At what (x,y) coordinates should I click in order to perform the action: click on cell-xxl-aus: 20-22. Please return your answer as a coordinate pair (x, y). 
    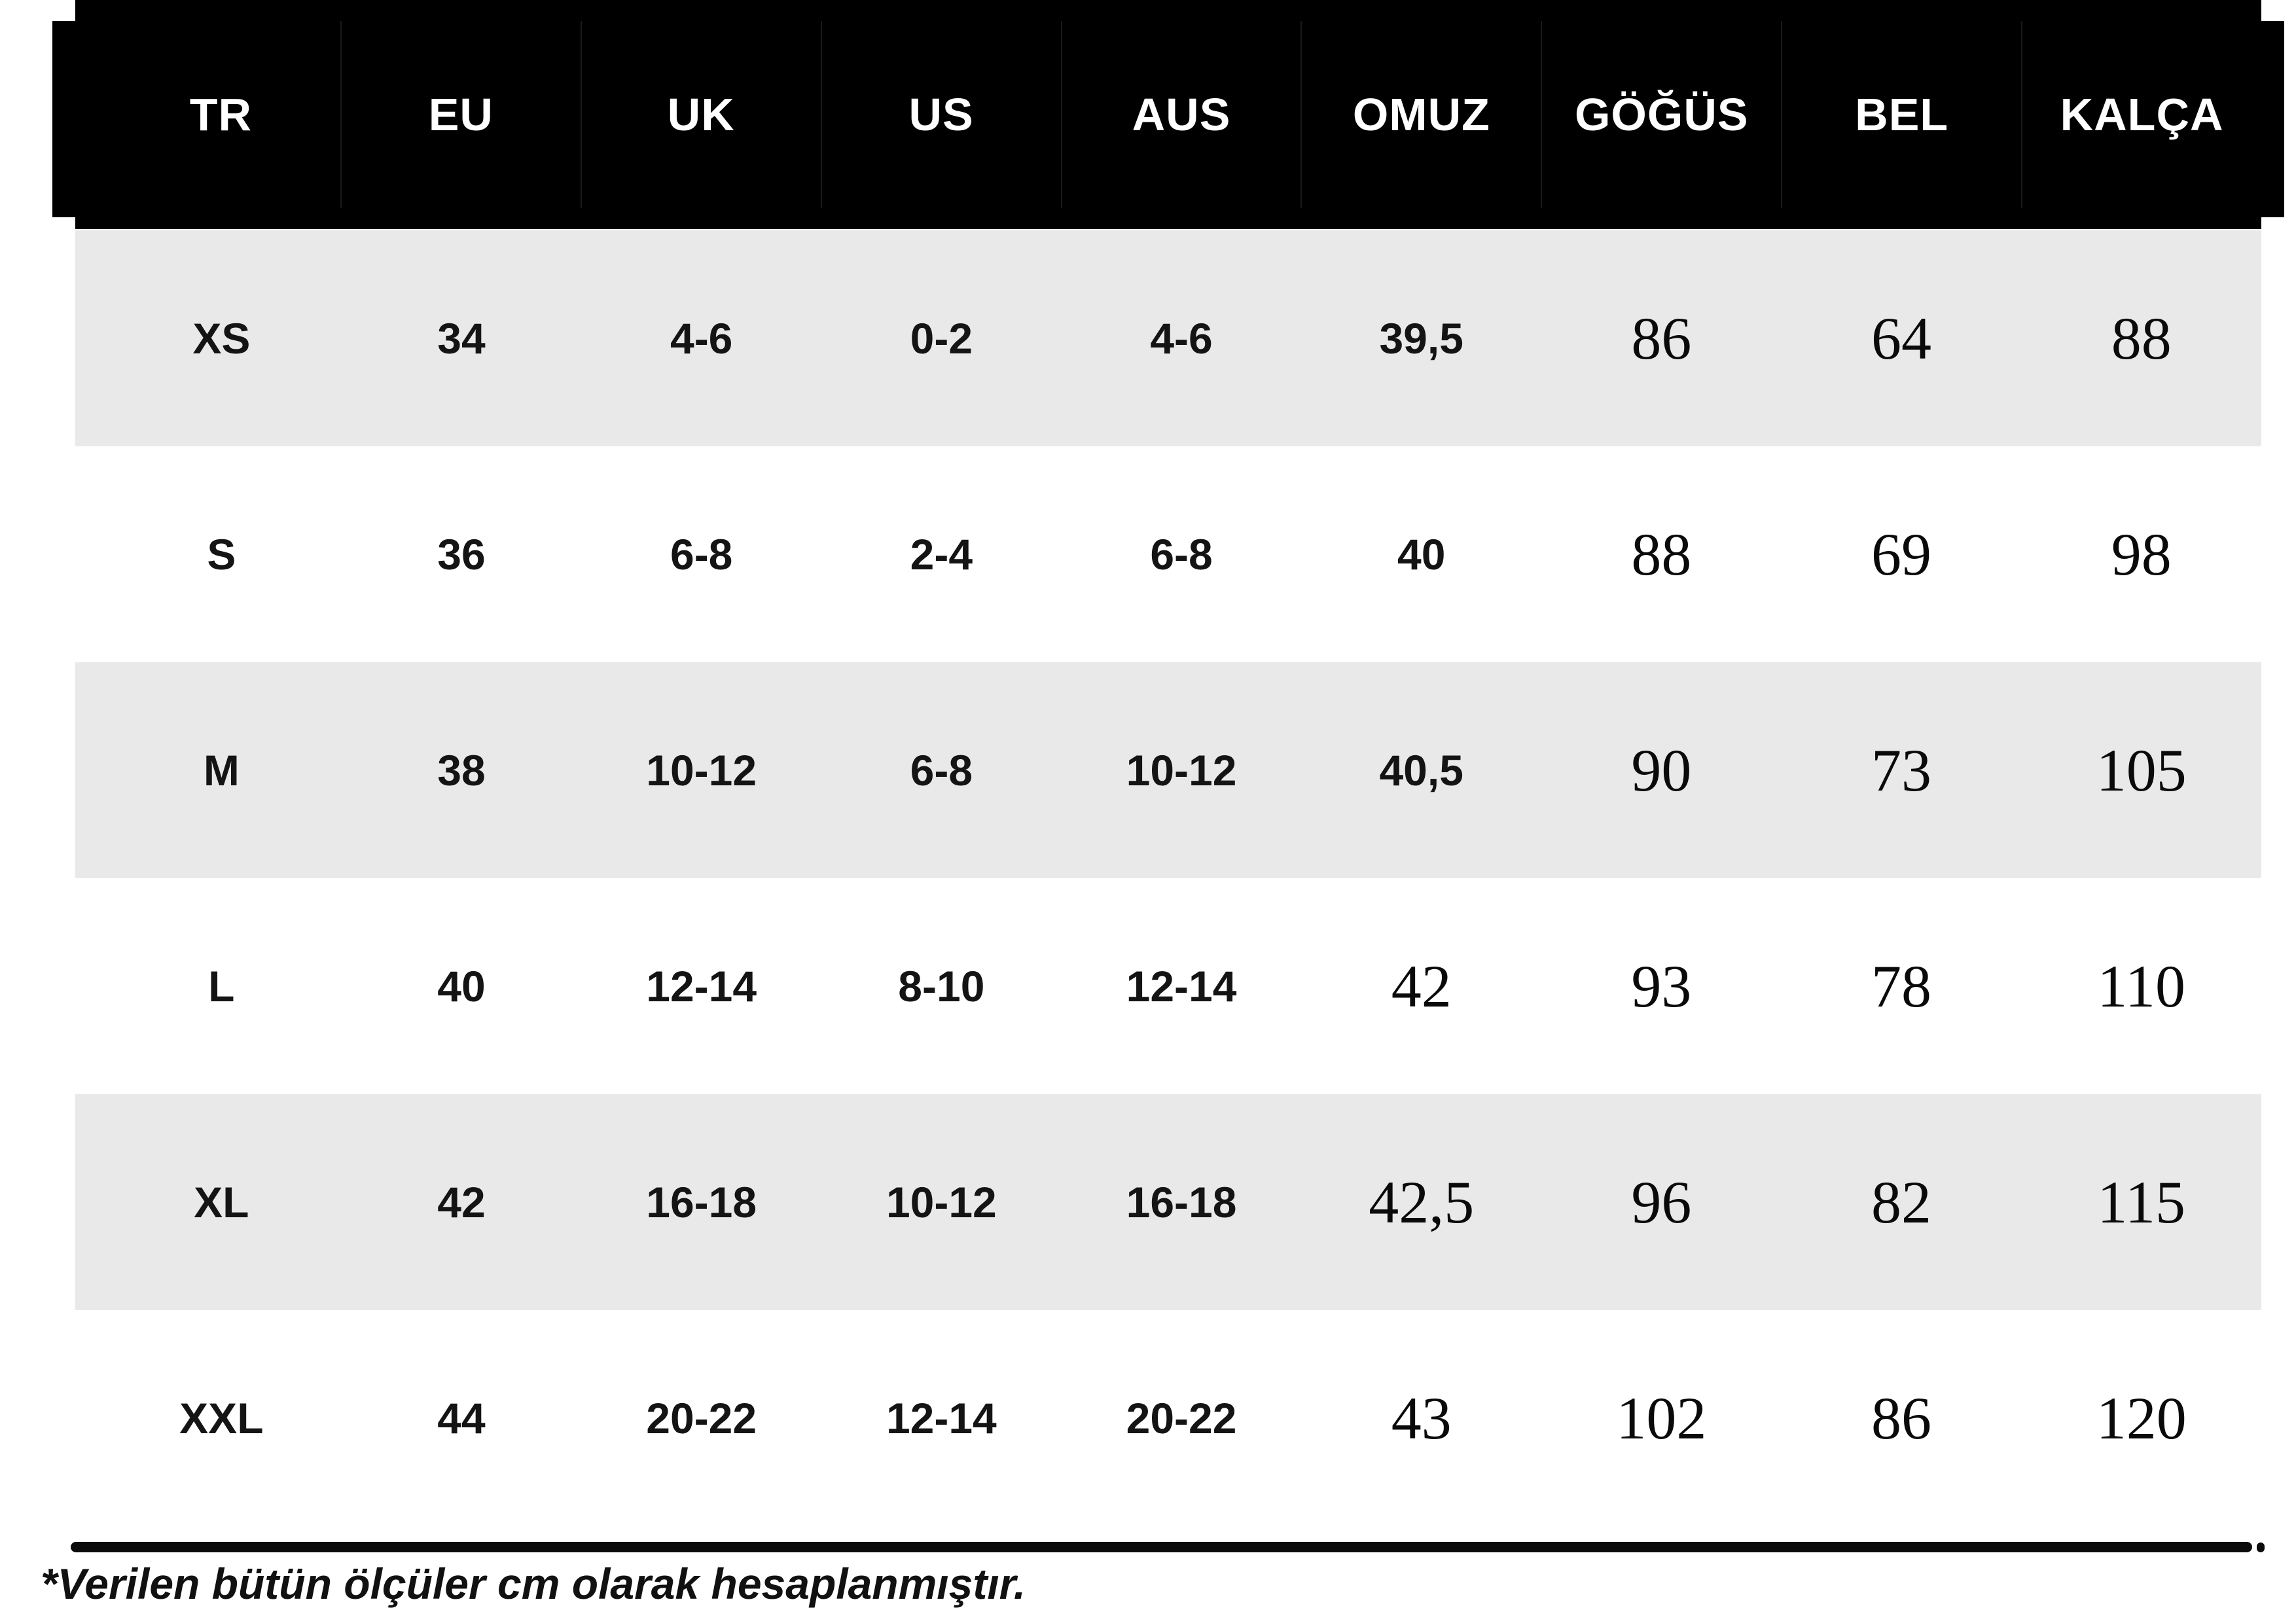
    Looking at the image, I should click on (1181, 1418).